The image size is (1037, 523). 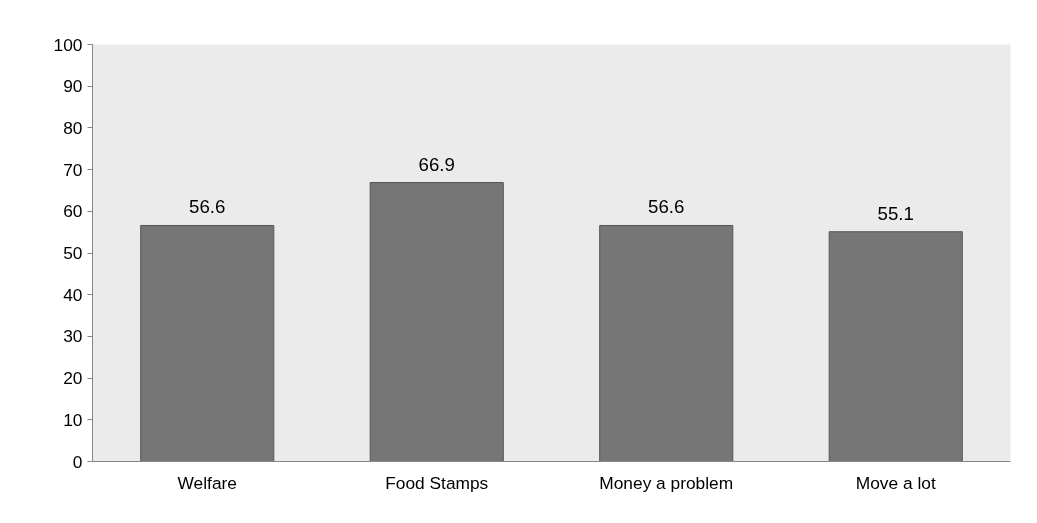 What do you see at coordinates (73, 253) in the screenshot?
I see `y-tick-label: 50` at bounding box center [73, 253].